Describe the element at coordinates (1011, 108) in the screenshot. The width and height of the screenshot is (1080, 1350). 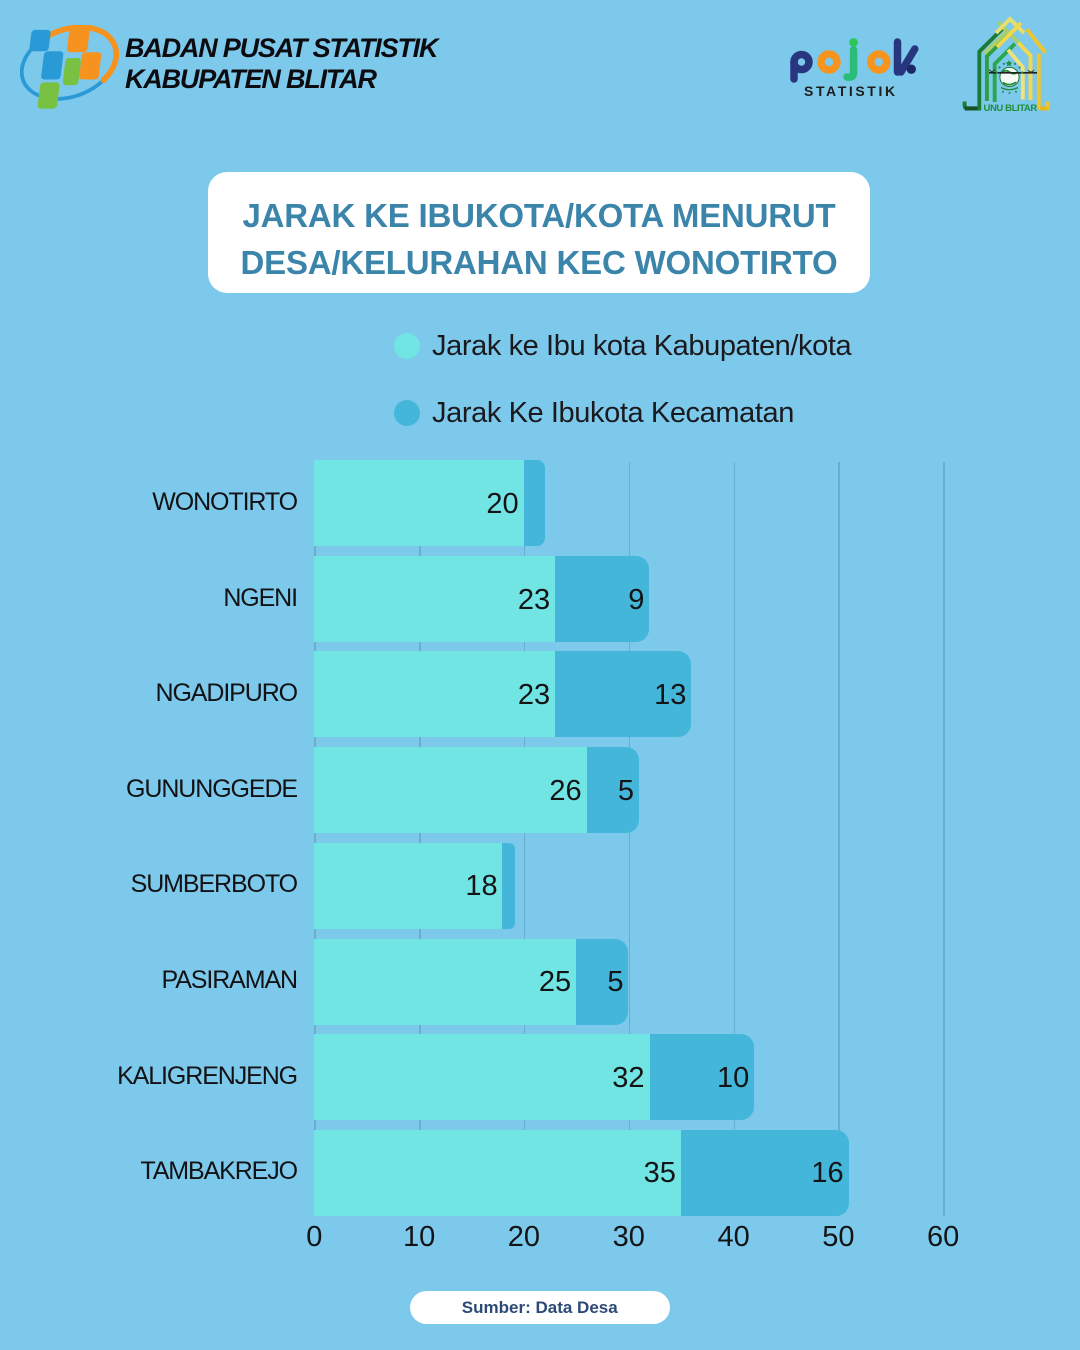
I see `svg-text: UNU BLITAR` at that location.